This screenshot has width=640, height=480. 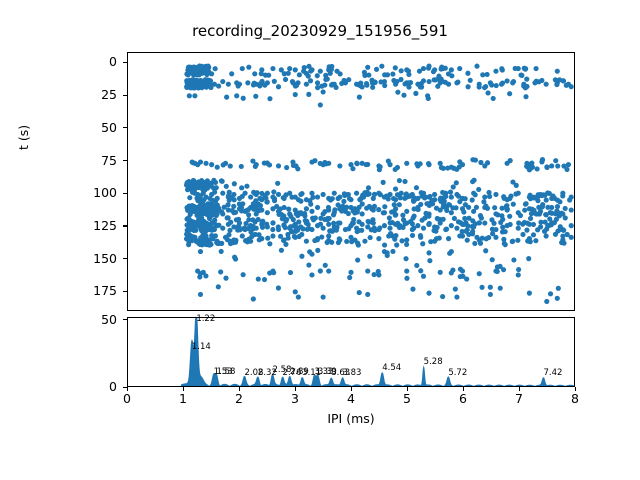 I want to click on raster-ytick-label-125: 125, so click(x=105, y=225).